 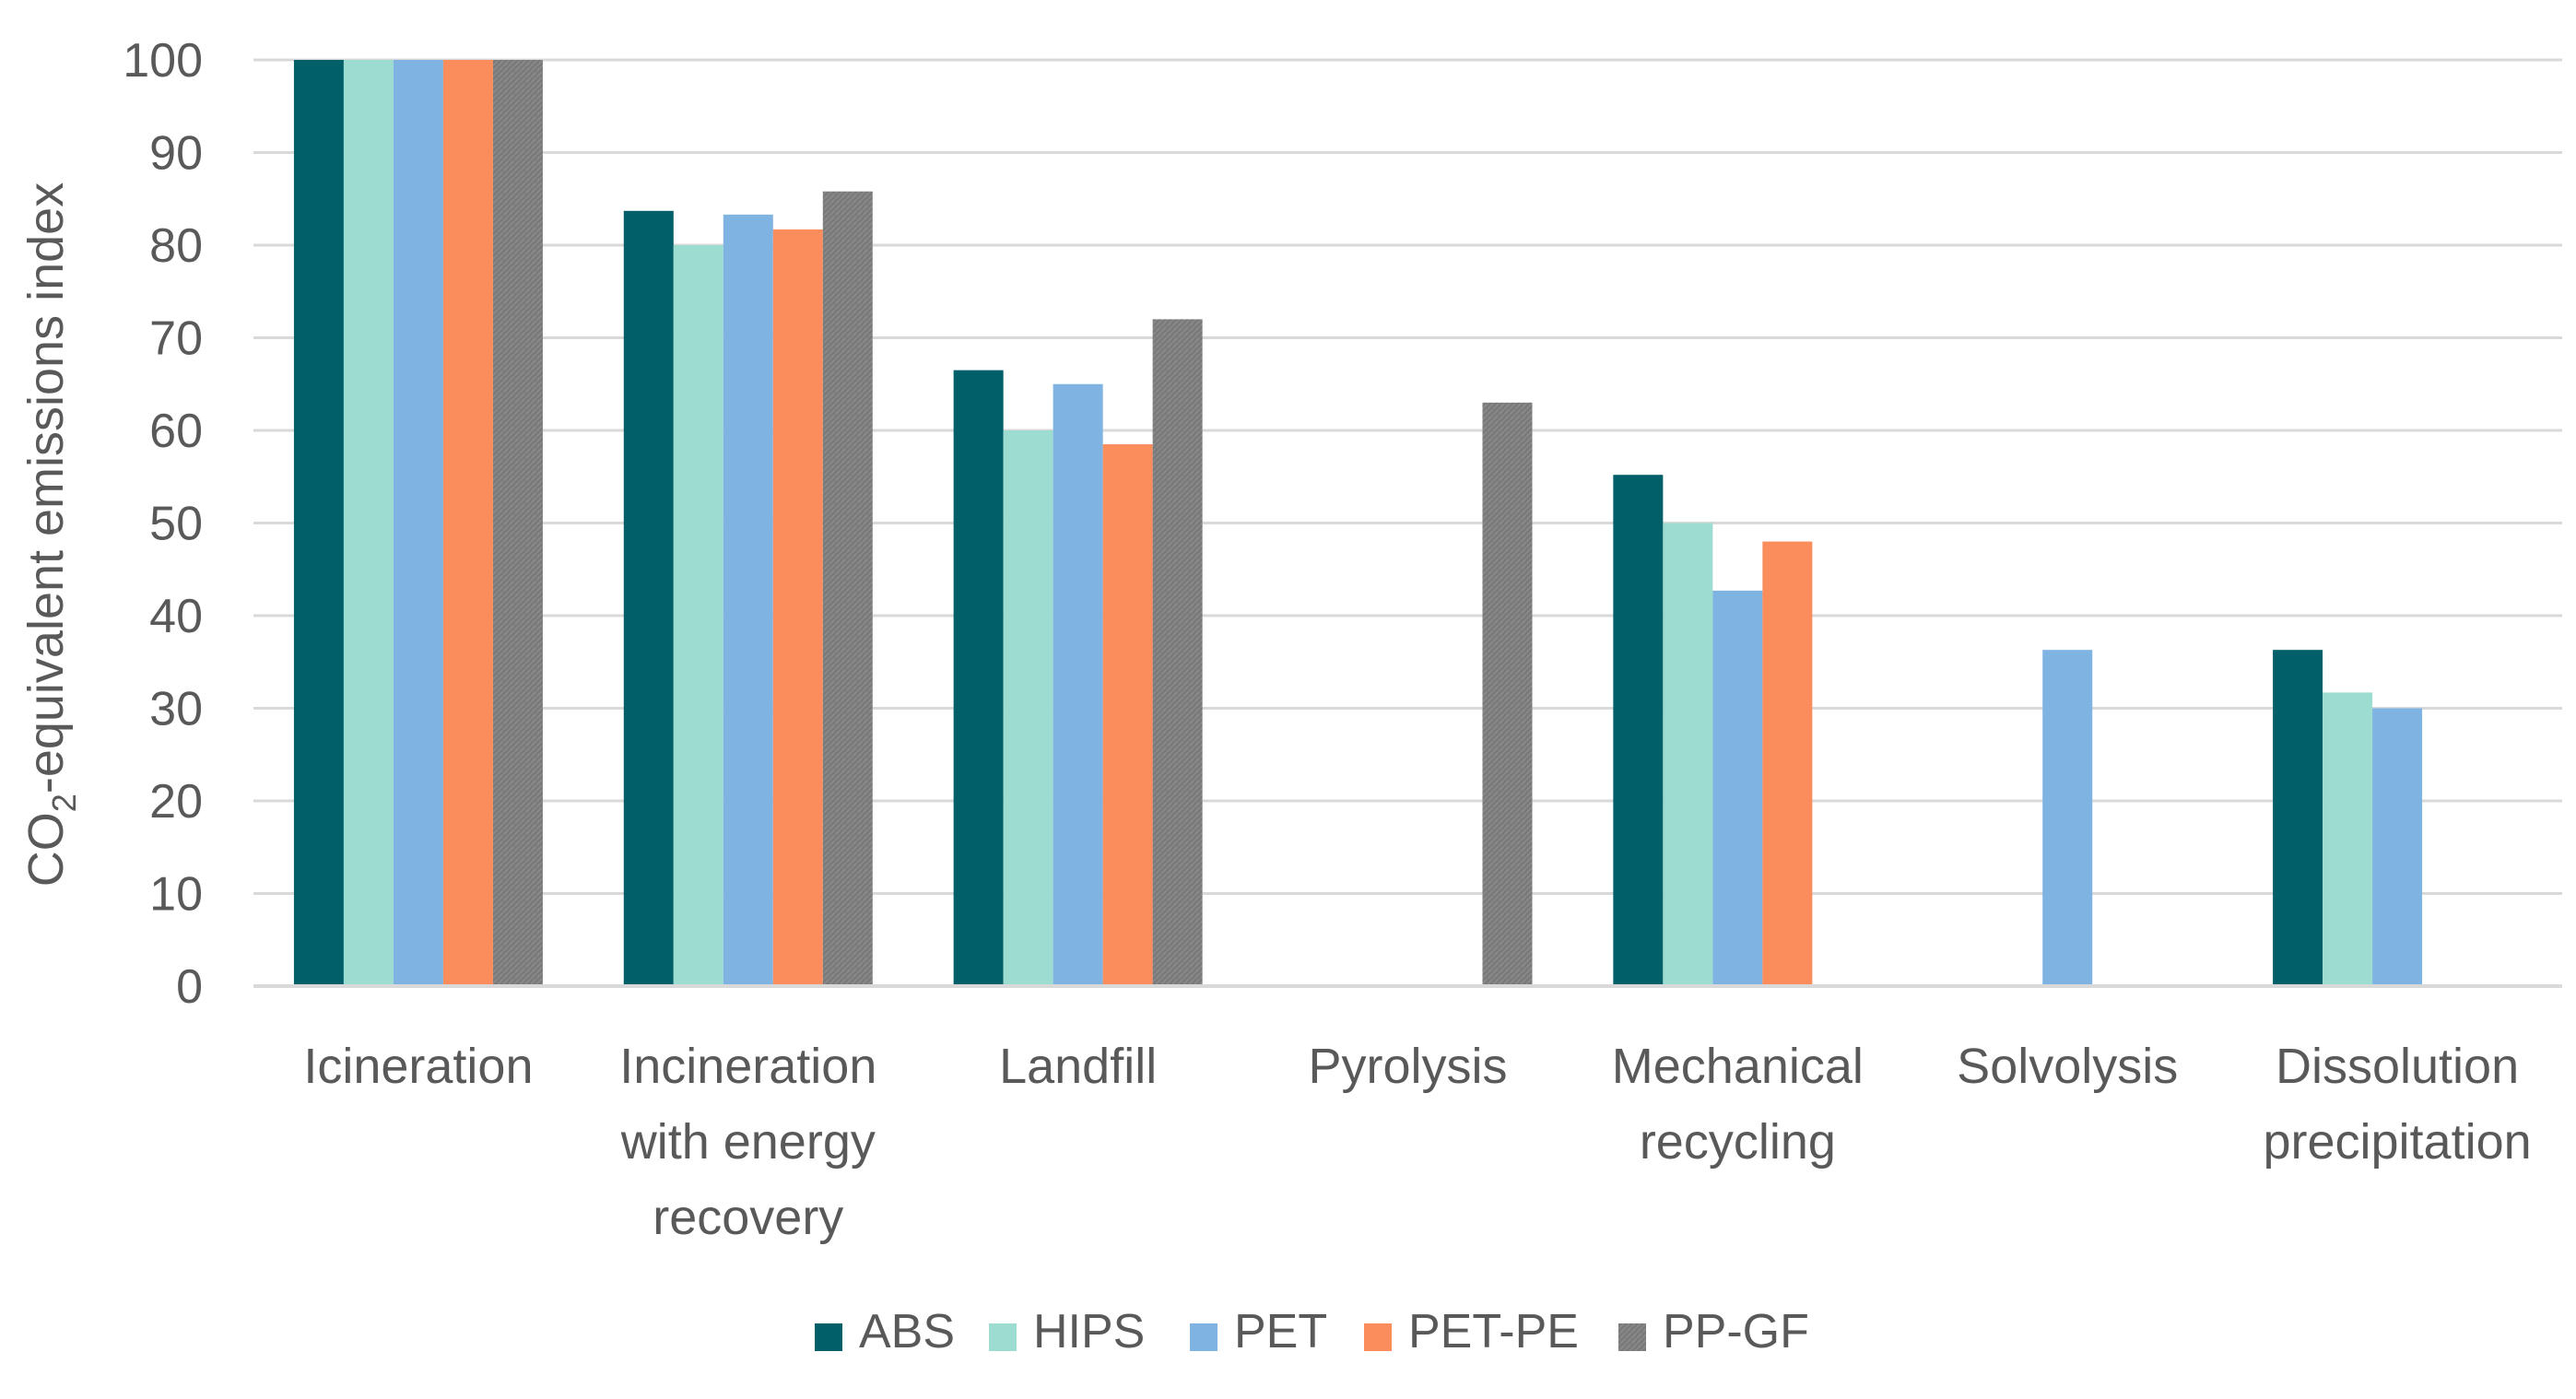 I want to click on legend-swatch-abs, so click(x=828, y=1337).